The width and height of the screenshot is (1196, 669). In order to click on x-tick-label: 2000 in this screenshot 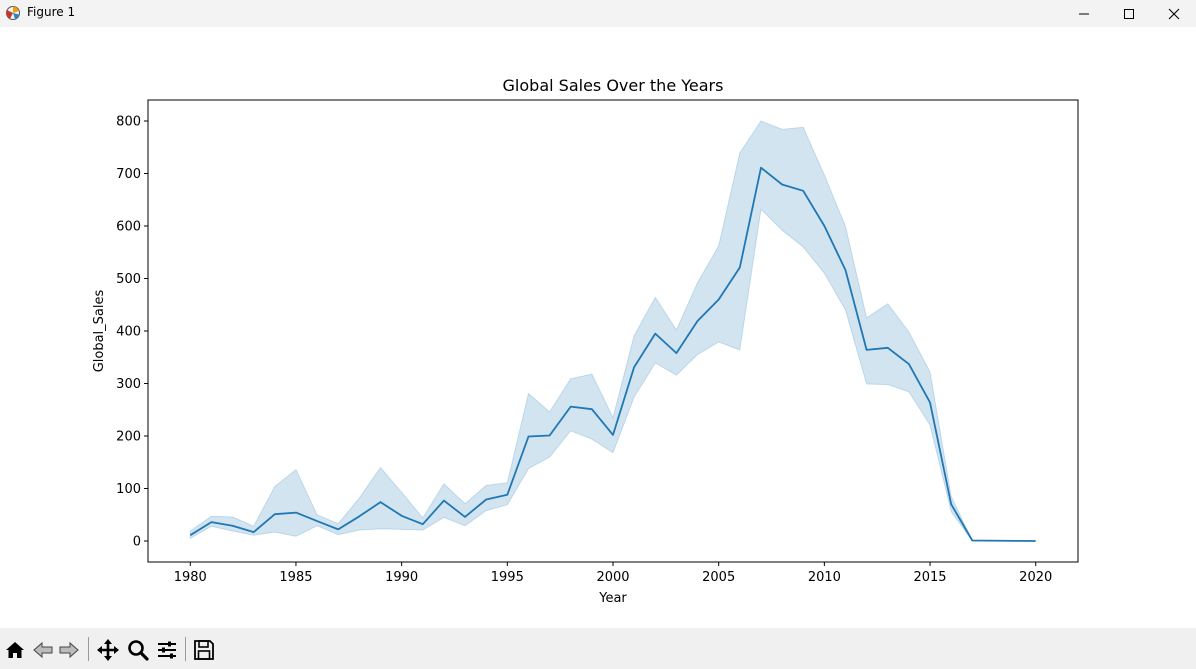, I will do `click(612, 577)`.